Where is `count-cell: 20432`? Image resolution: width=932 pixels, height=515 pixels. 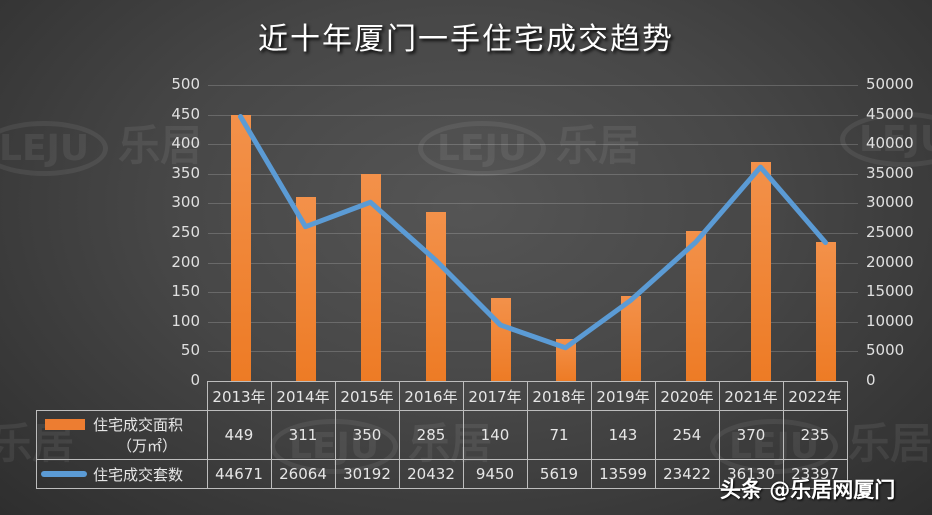
count-cell: 20432 is located at coordinates (431, 474).